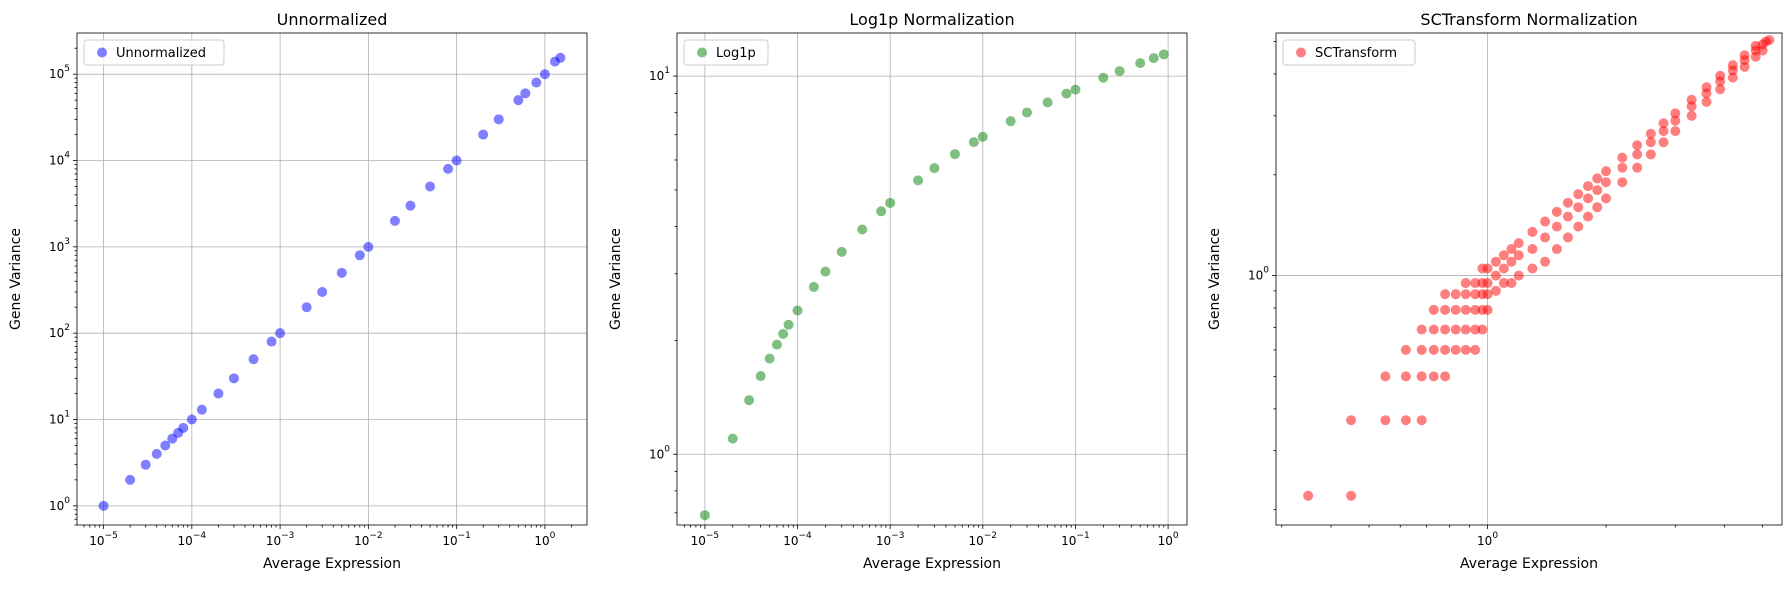  Describe the element at coordinates (1075, 539) in the screenshot. I see `x-tick-label: 10⁻¹` at that location.